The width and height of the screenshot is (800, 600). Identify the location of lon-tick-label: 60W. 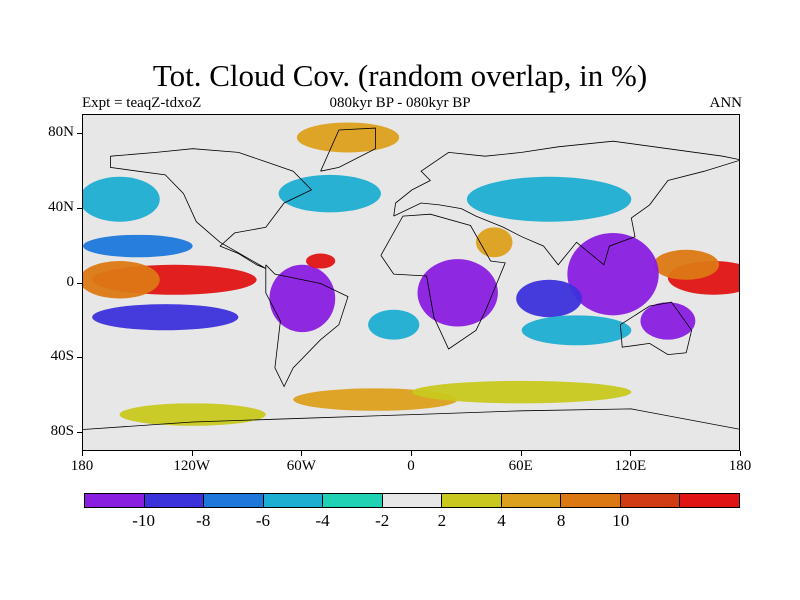
(301, 466).